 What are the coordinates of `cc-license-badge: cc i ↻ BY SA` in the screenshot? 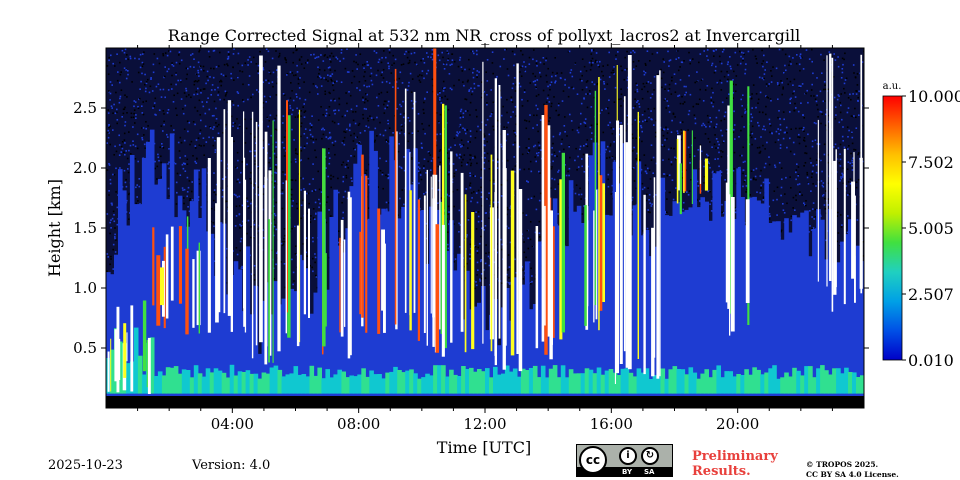 It's located at (624, 460).